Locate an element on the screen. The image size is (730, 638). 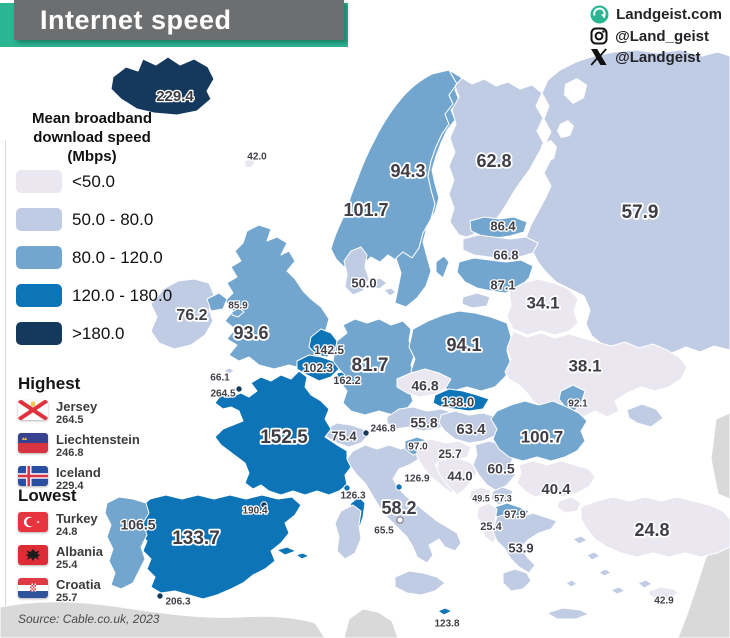
instagram-icon is located at coordinates (599, 36).